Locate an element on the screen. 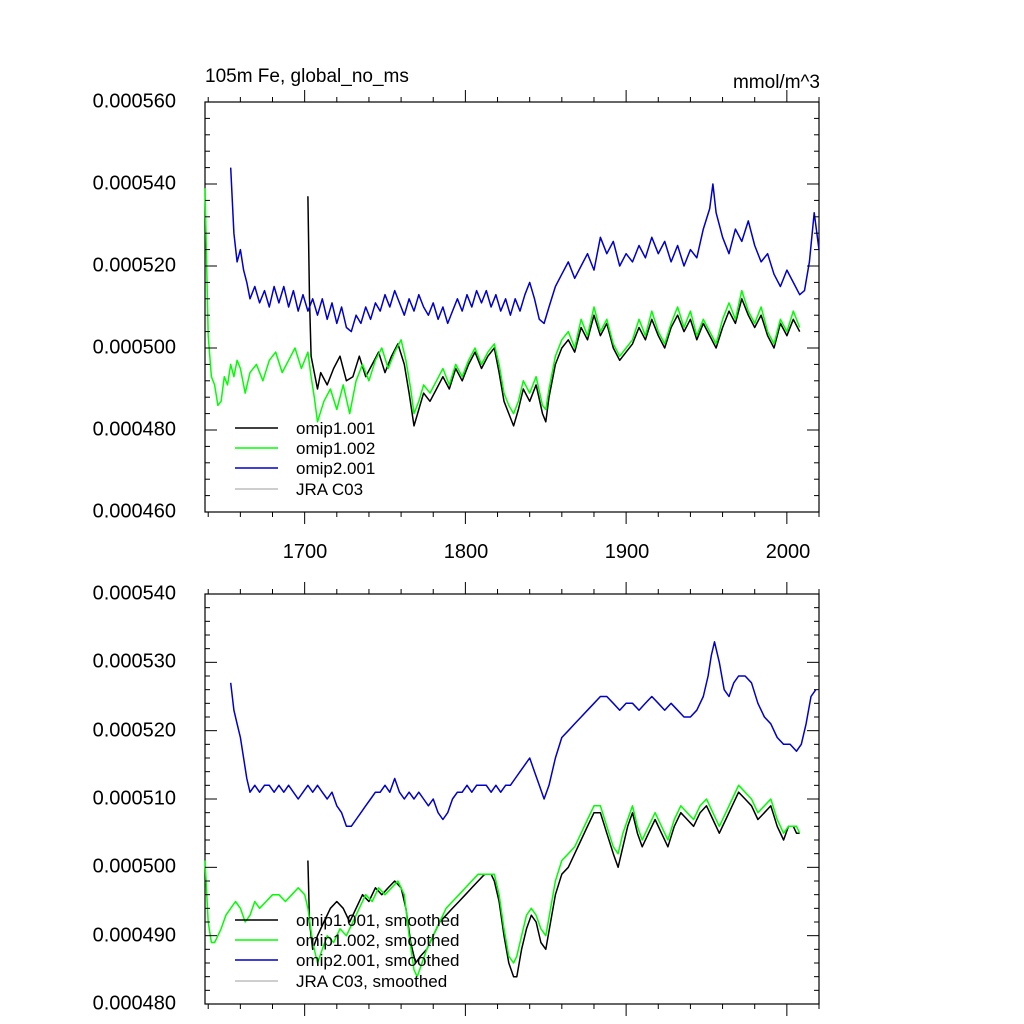 The height and width of the screenshot is (1024, 1024). top-x-tick-label-0: 1700 is located at coordinates (305, 552).